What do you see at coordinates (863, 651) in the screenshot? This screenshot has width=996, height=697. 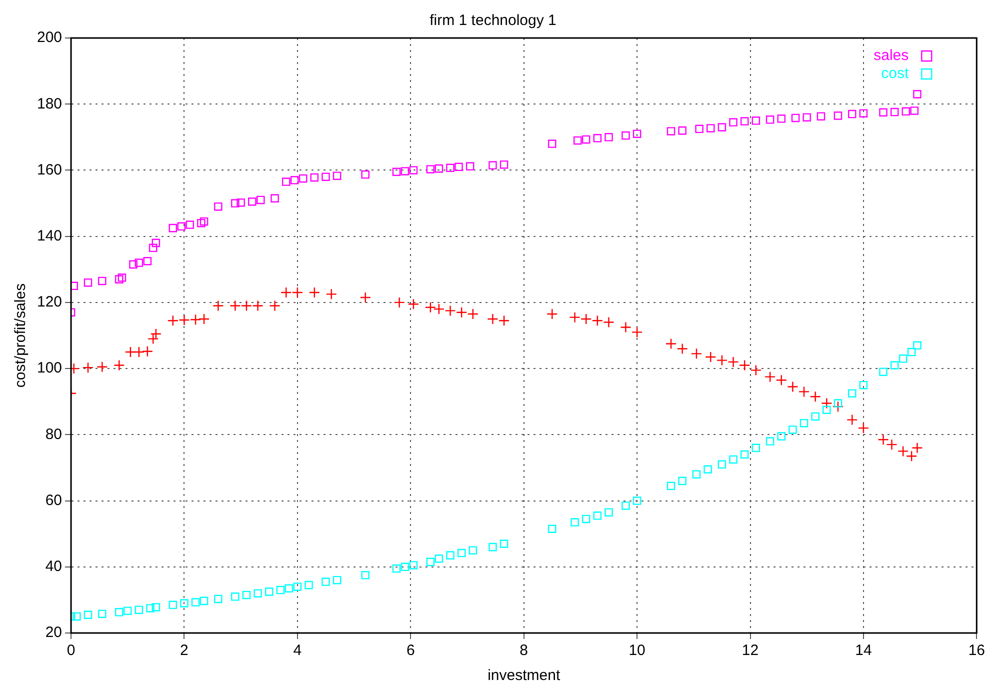 I see `x-tick-label: 14` at bounding box center [863, 651].